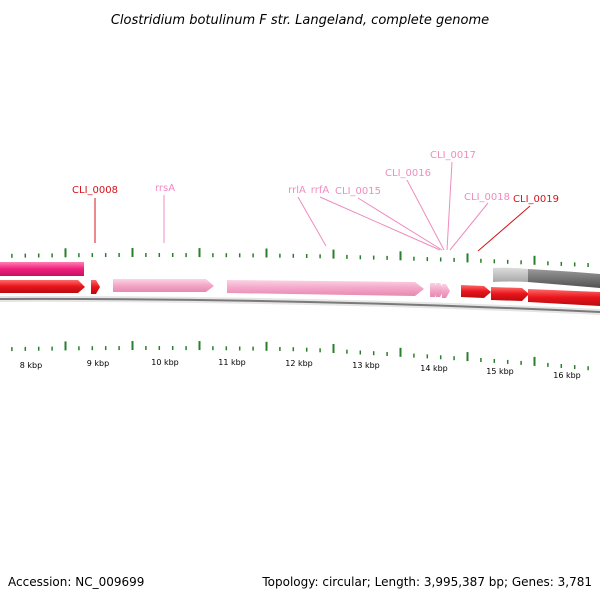 The height and width of the screenshot is (600, 600). I want to click on kbp-label: 16 kbp, so click(567, 375).